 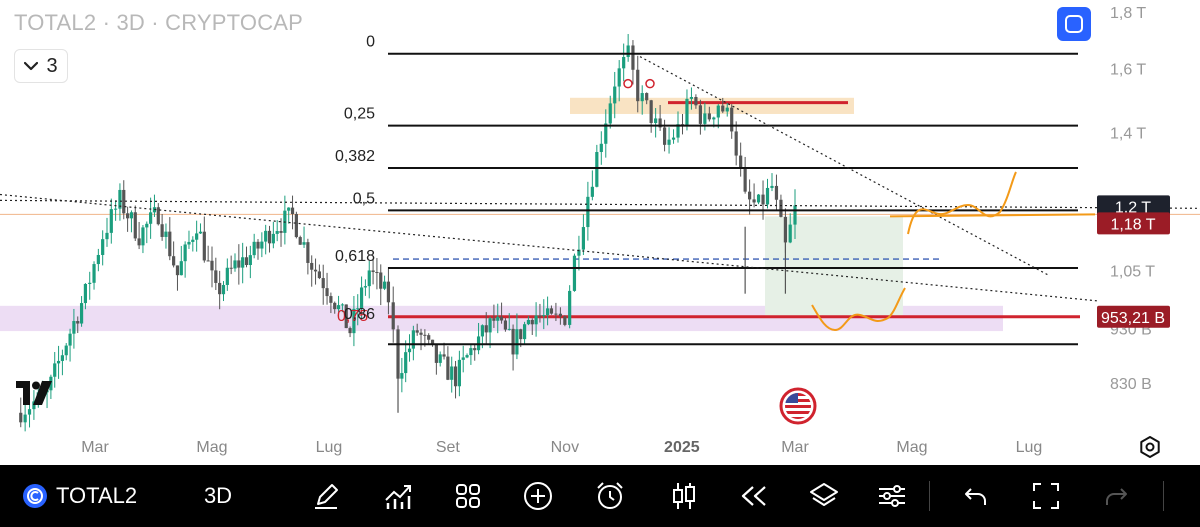 I want to click on alerts-button, so click(x=610, y=496).